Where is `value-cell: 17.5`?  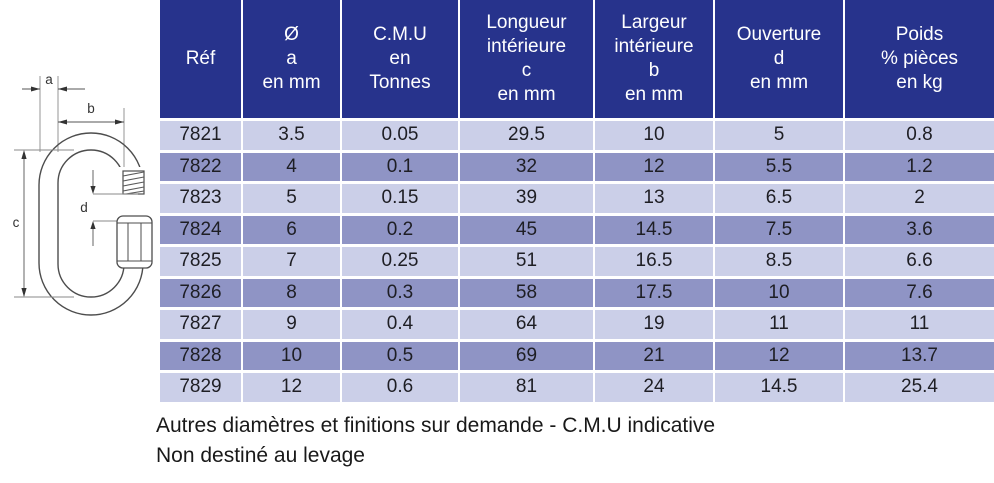 value-cell: 17.5 is located at coordinates (654, 292).